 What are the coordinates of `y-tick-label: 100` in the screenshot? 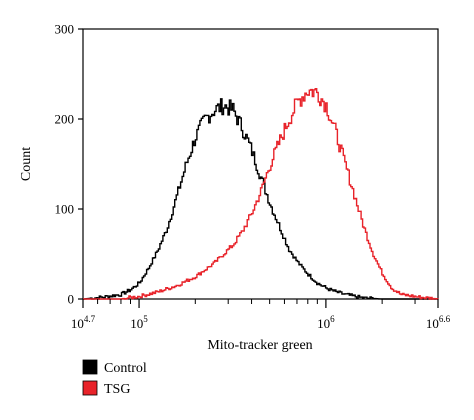 It's located at (65, 209).